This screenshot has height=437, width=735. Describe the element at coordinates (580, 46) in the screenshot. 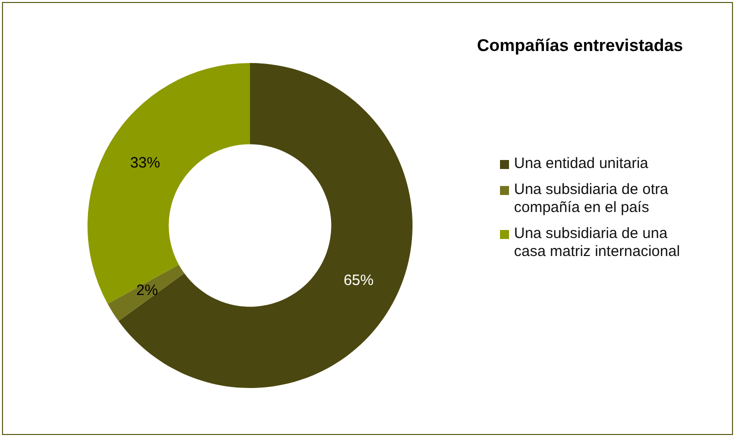

I see `chart-title: Compañías entrevistadas` at that location.